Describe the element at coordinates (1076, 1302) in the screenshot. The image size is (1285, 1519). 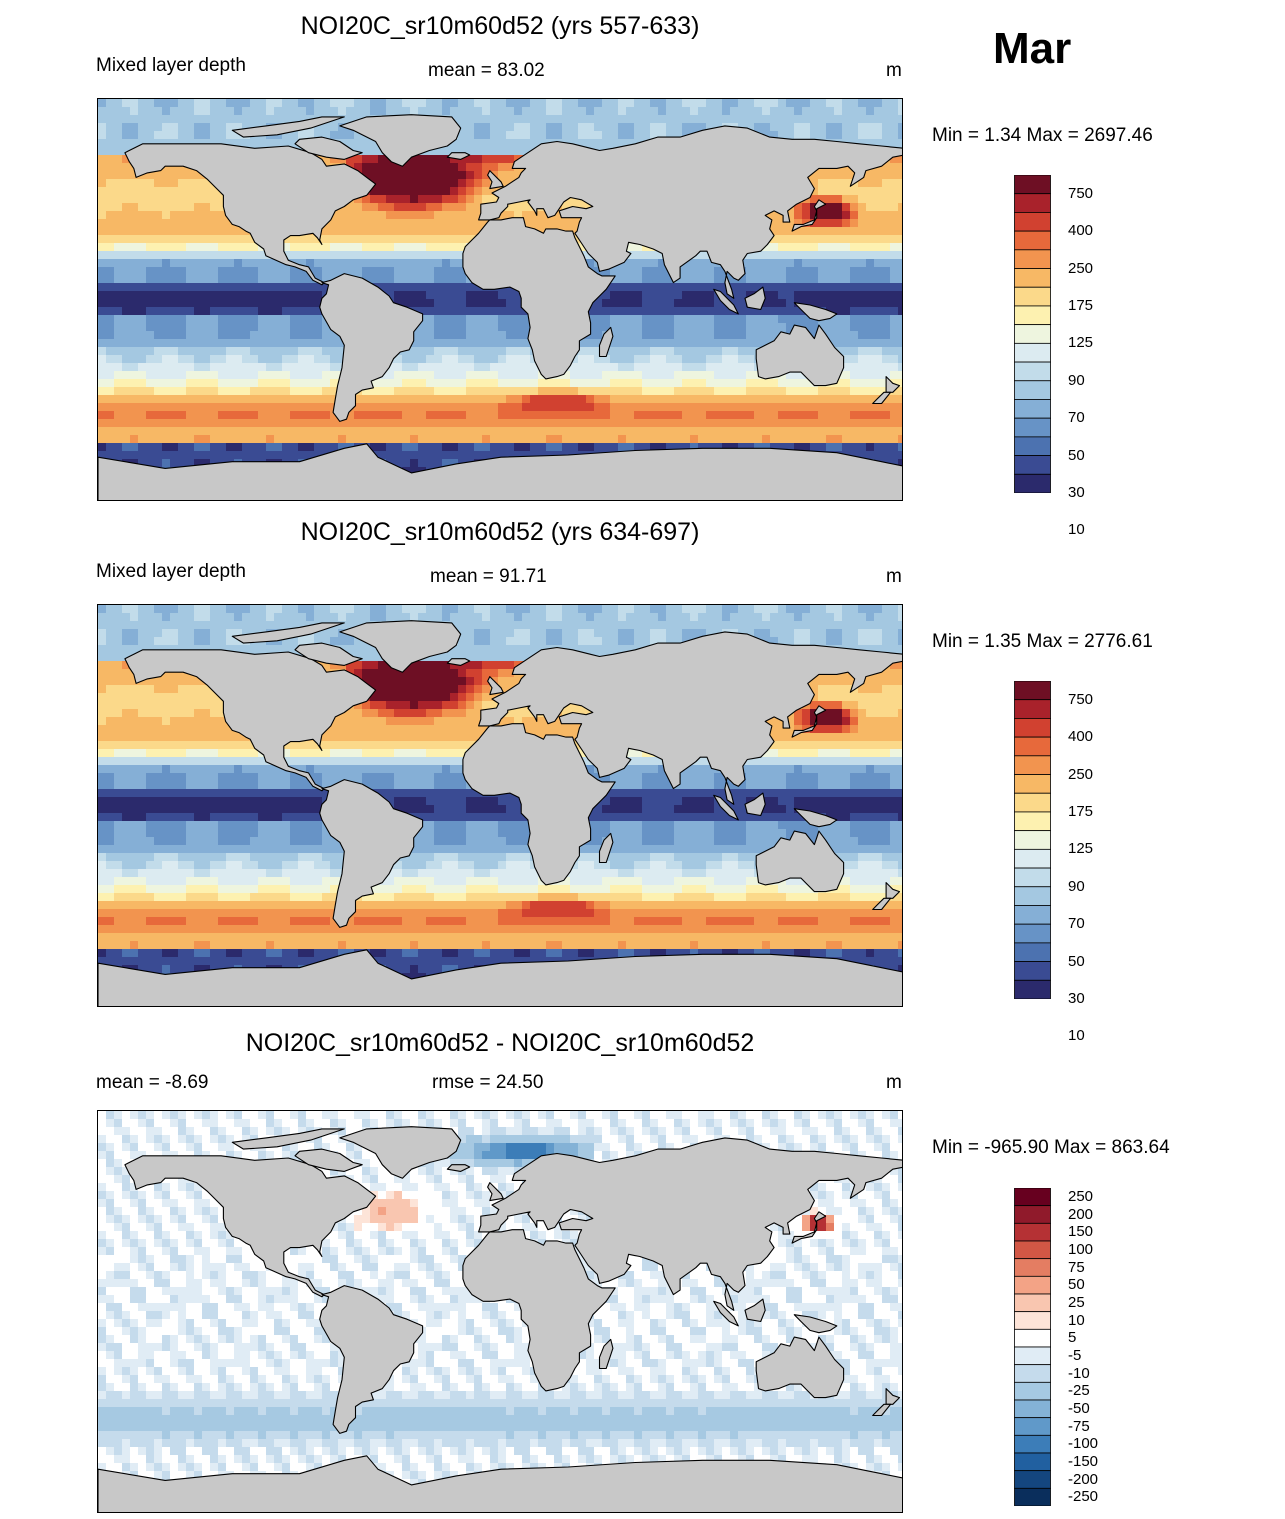
I see `colorbar-tick-label: 25` at that location.